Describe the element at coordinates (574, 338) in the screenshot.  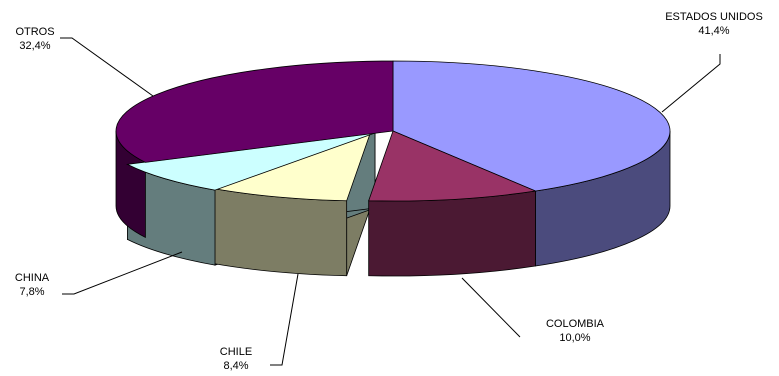
I see `slice-value-label-colombia: 10,0%` at that location.